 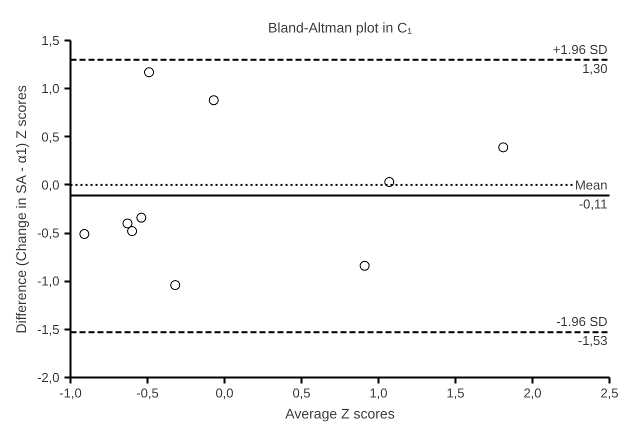 What do you see at coordinates (224, 393) in the screenshot?
I see `x-tick-label: 0,0` at bounding box center [224, 393].